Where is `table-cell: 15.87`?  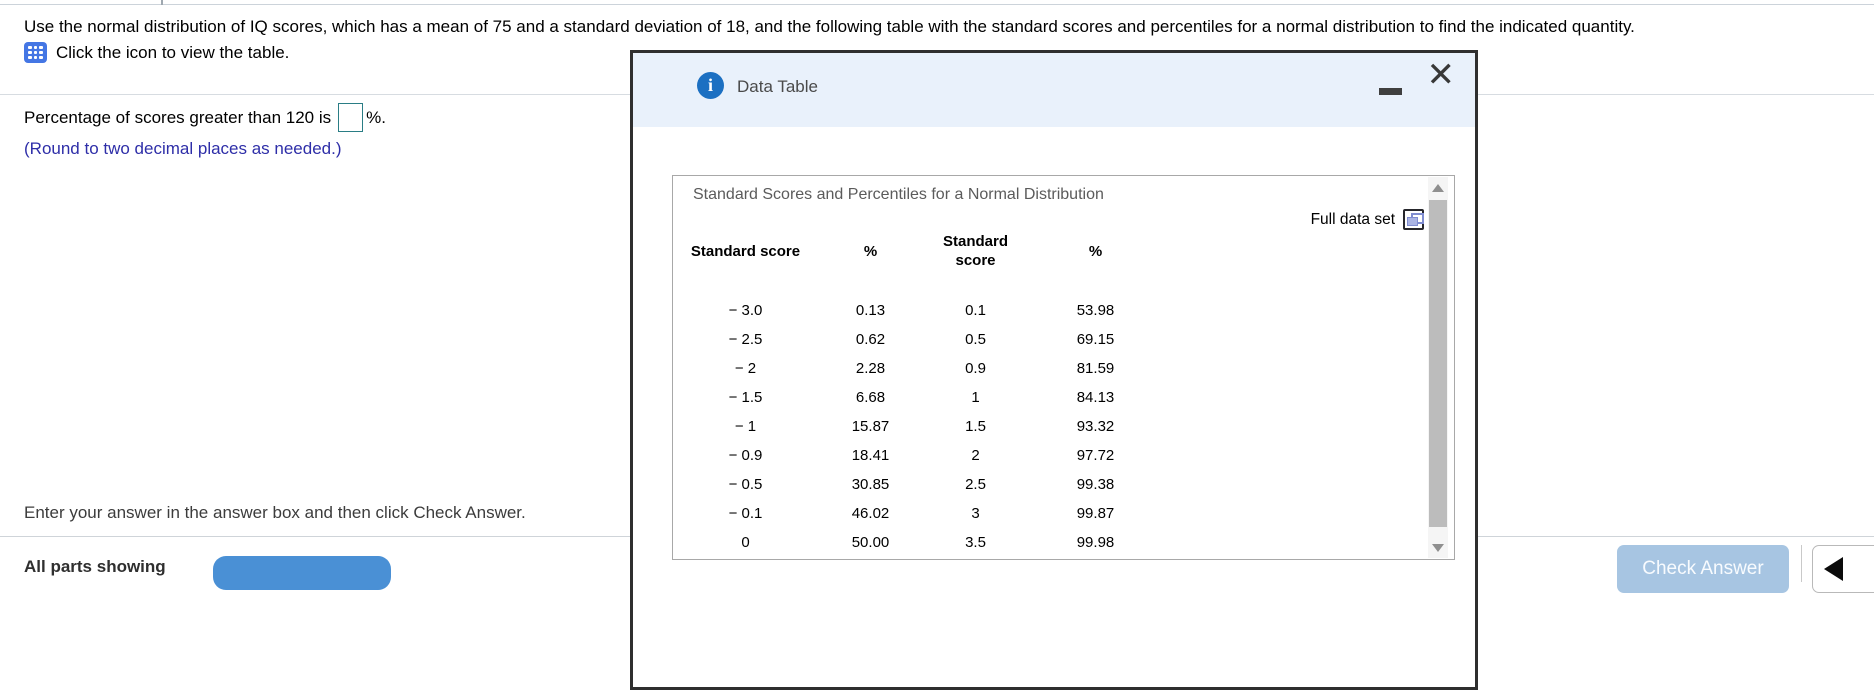 table-cell: 15.87 is located at coordinates (870, 426).